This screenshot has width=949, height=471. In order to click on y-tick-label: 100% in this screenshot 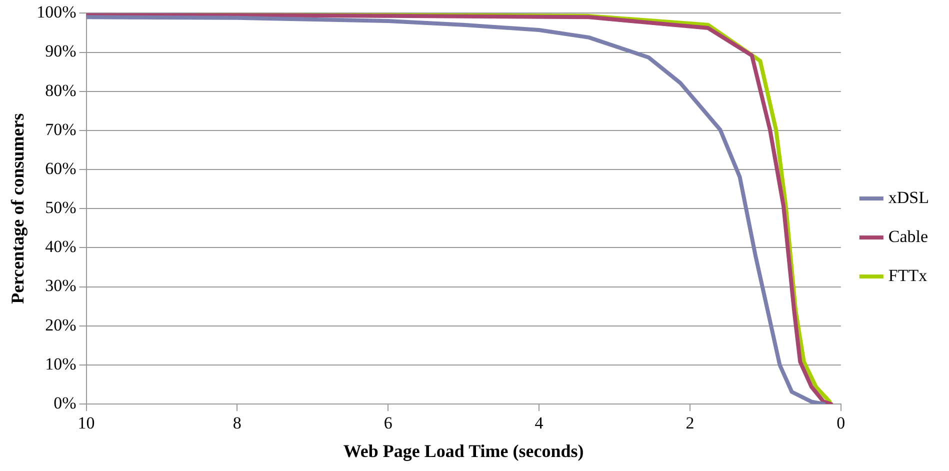, I will do `click(56, 12)`.